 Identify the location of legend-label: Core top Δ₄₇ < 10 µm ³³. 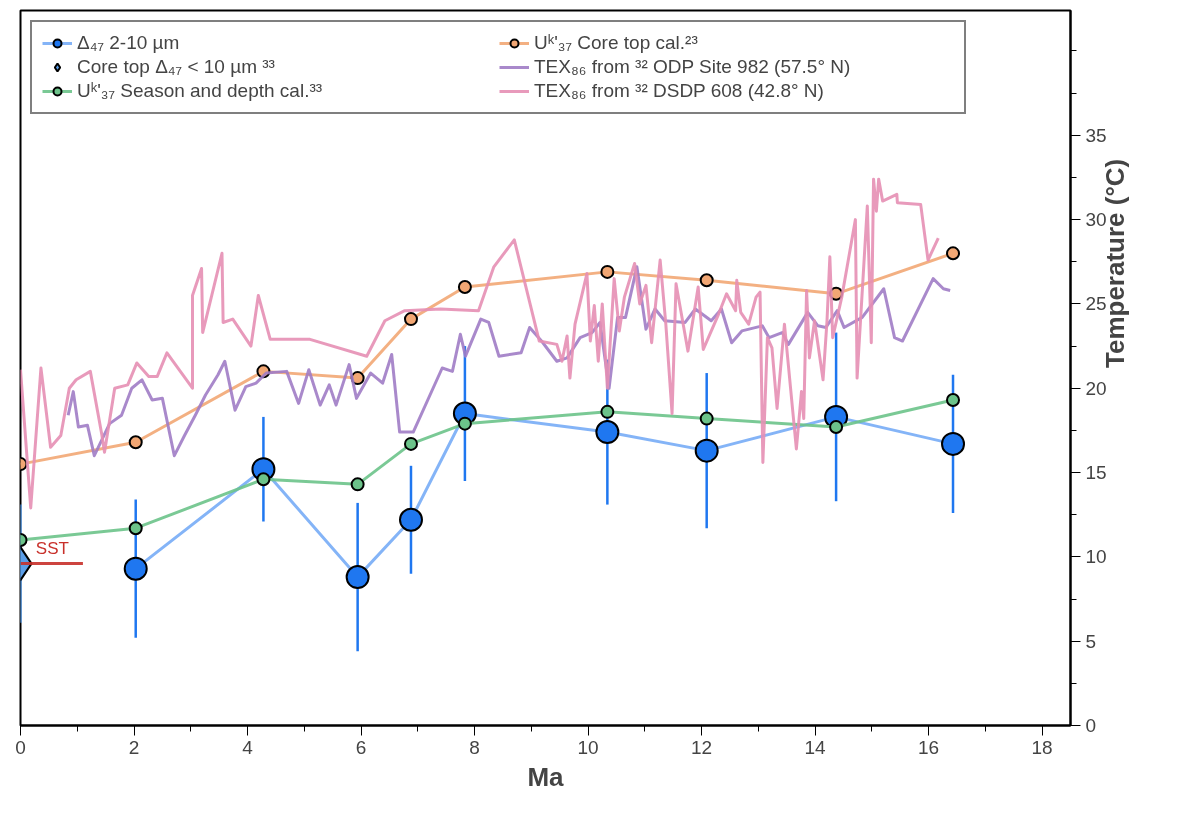
(176, 67).